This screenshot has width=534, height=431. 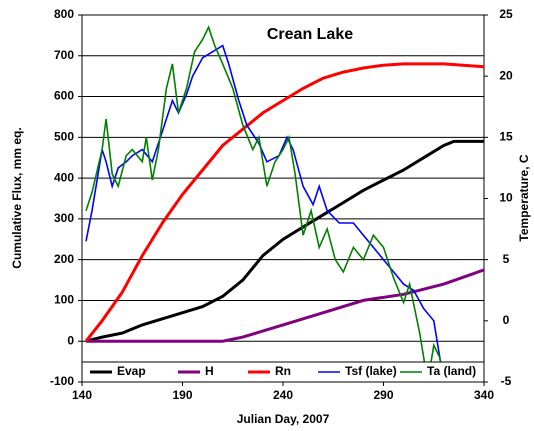 I want to click on legend-box, so click(x=283, y=372).